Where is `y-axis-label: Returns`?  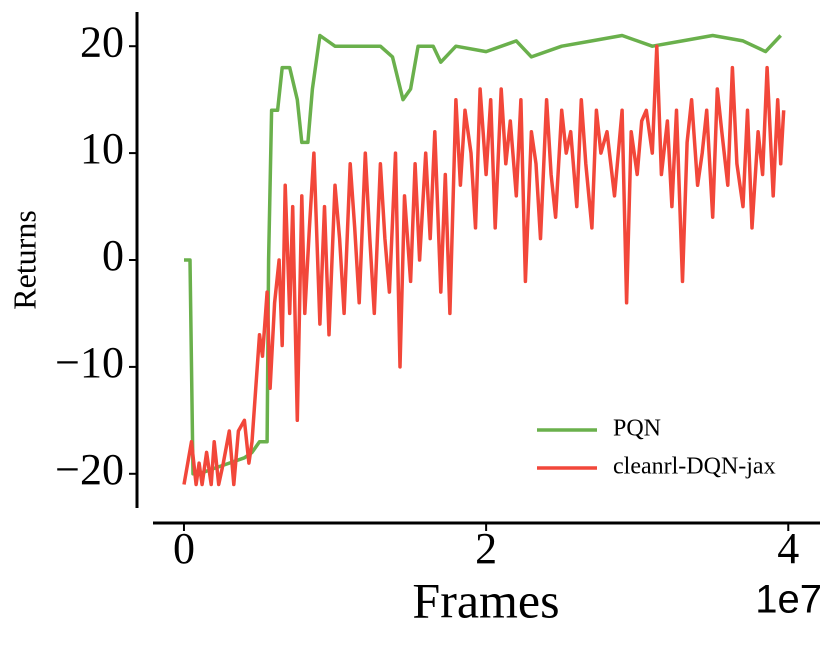
y-axis-label: Returns is located at coordinates (24, 260).